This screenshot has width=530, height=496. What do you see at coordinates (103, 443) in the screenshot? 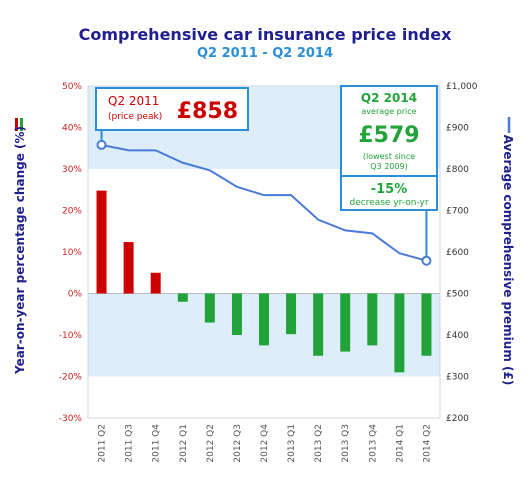
I see `x-tick-label: 2011 Q2` at bounding box center [103, 443].